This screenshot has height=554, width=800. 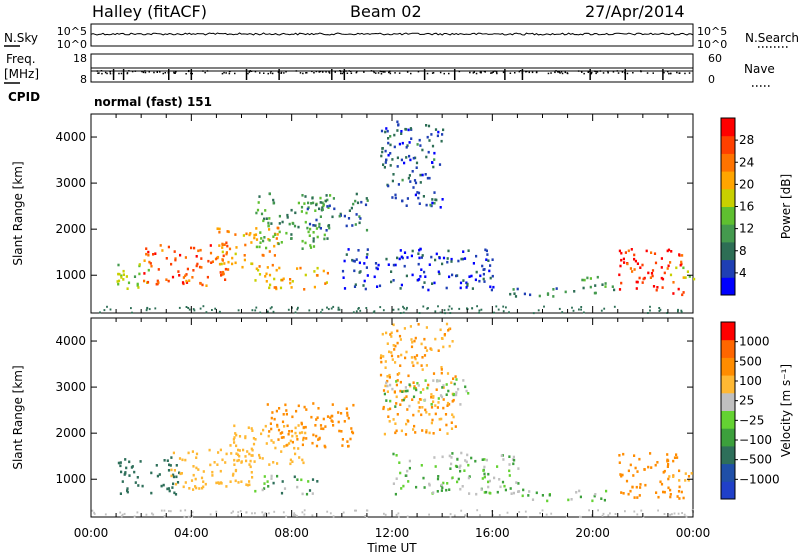 What do you see at coordinates (755, 460) in the screenshot?
I see `colorbar-tick-label: −500` at bounding box center [755, 460].